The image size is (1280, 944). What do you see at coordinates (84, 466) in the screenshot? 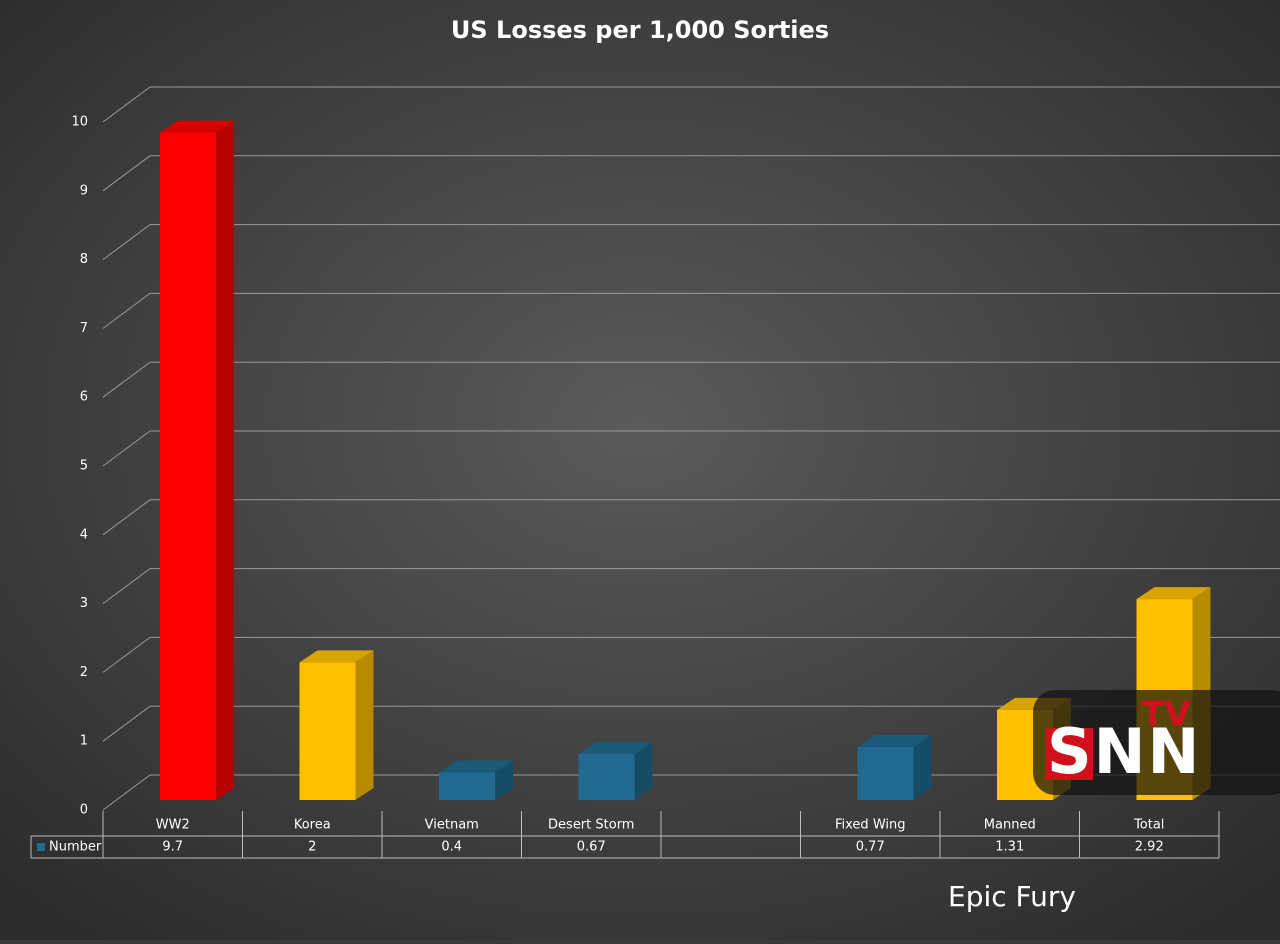
I see `y-tick-label: 5` at bounding box center [84, 466].